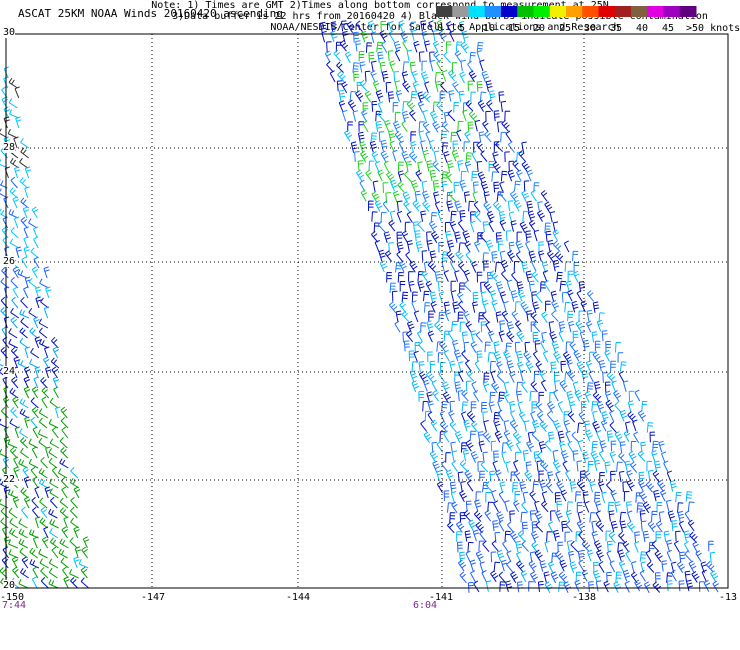  What do you see at coordinates (9, 585) in the screenshot?
I see `y-tick-label: 20` at bounding box center [9, 585].